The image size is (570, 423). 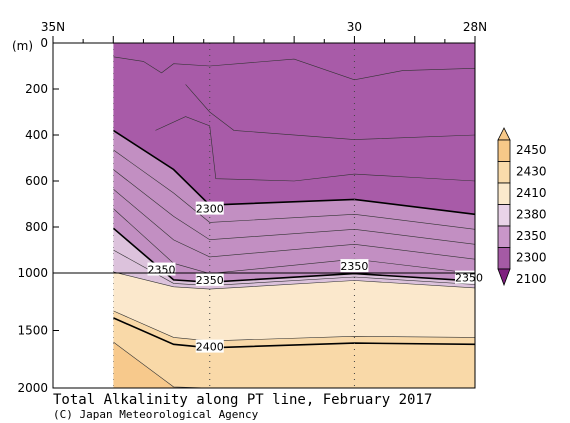 What do you see at coordinates (531, 172) in the screenshot?
I see `legend-label: 2430` at bounding box center [531, 172].